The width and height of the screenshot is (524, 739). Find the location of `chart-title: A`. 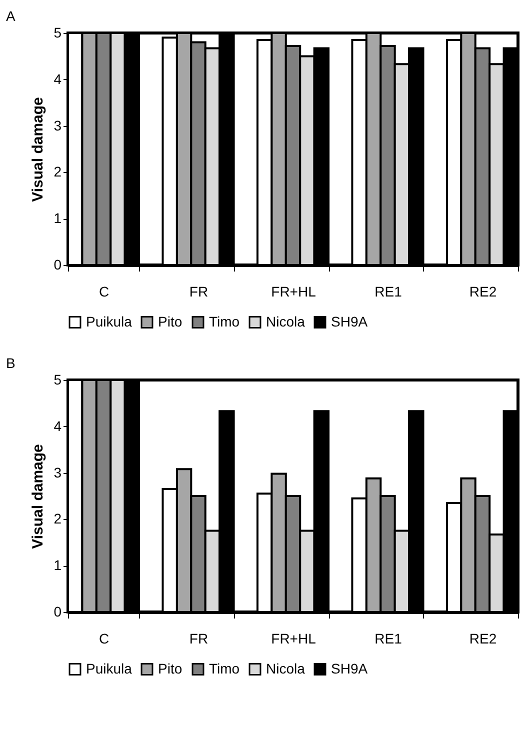

chart-title: A is located at coordinates (11, 16).